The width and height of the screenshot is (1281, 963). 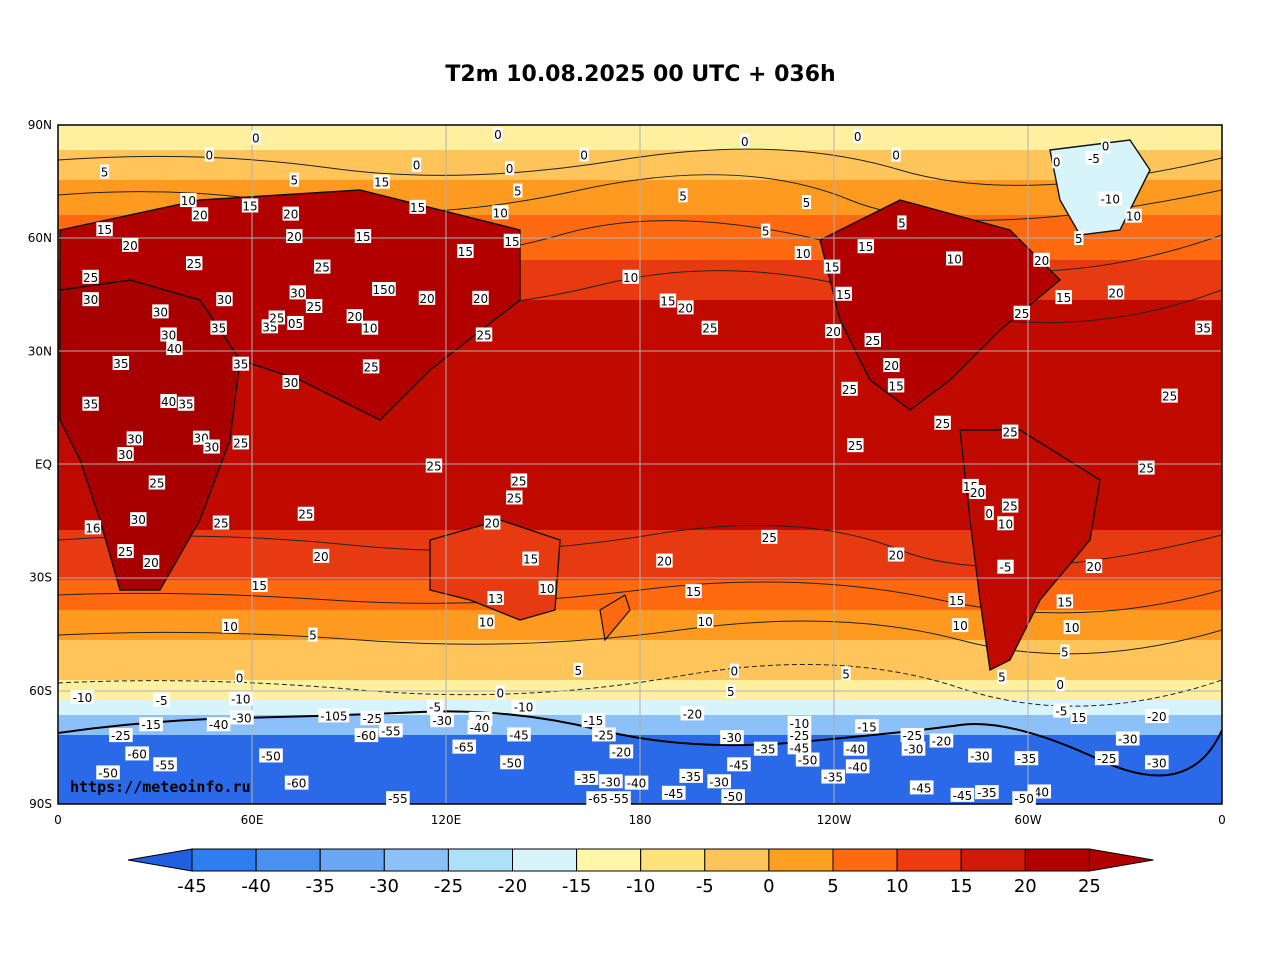 What do you see at coordinates (295, 324) in the screenshot?
I see `svg-text: 05` at bounding box center [295, 324].